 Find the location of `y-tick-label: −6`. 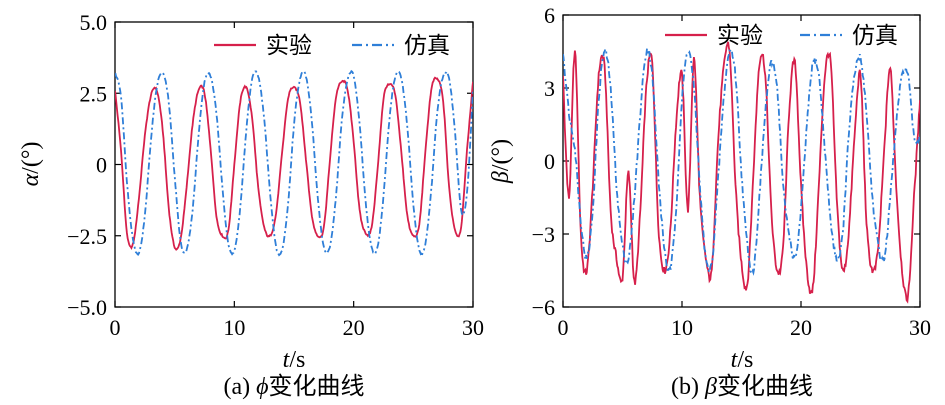

y-tick-label: −6 is located at coordinates (543, 307).